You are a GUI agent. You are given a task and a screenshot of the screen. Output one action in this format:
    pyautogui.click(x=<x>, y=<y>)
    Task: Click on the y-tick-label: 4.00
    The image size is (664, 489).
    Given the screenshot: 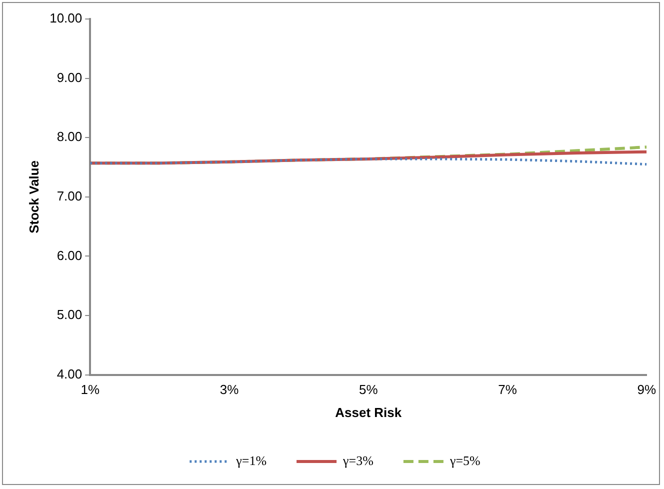 What is the action you would take?
    pyautogui.click(x=69, y=374)
    